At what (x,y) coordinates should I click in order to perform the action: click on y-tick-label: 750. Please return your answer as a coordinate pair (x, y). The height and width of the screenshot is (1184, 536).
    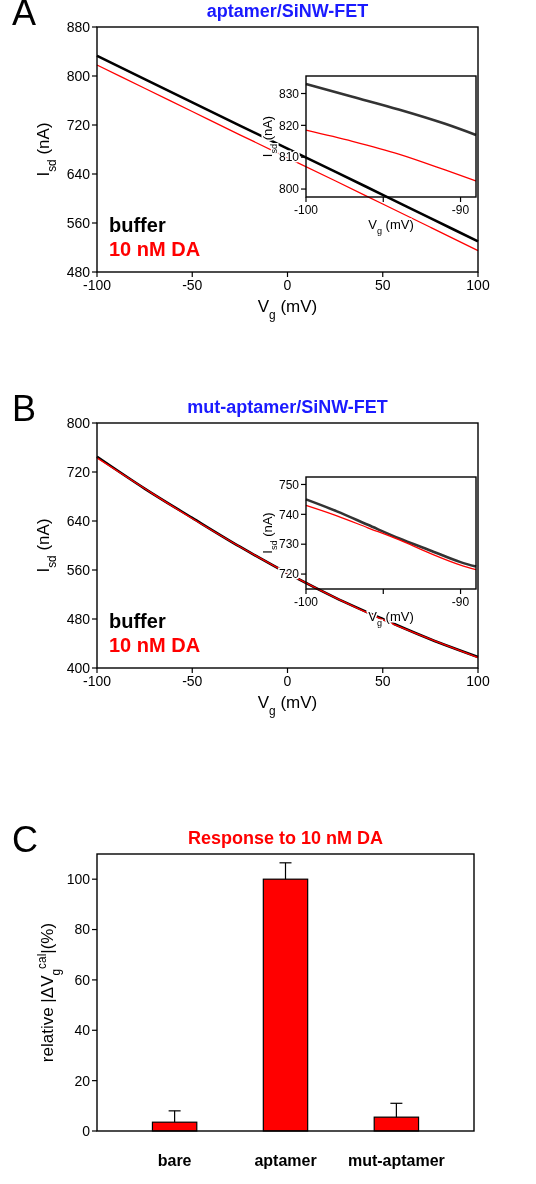
    Looking at the image, I should click on (289, 484).